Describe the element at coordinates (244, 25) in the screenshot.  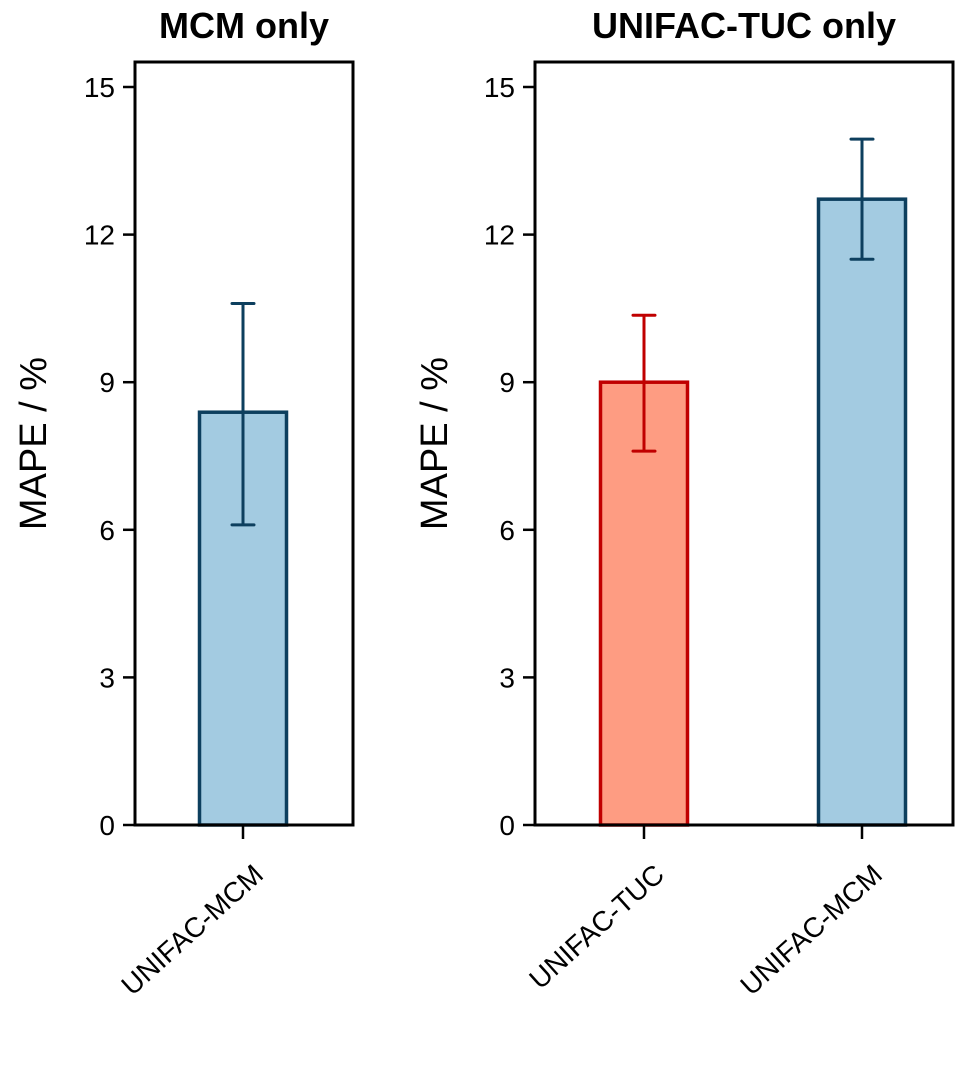
I see `chart-title: MCM only` at that location.